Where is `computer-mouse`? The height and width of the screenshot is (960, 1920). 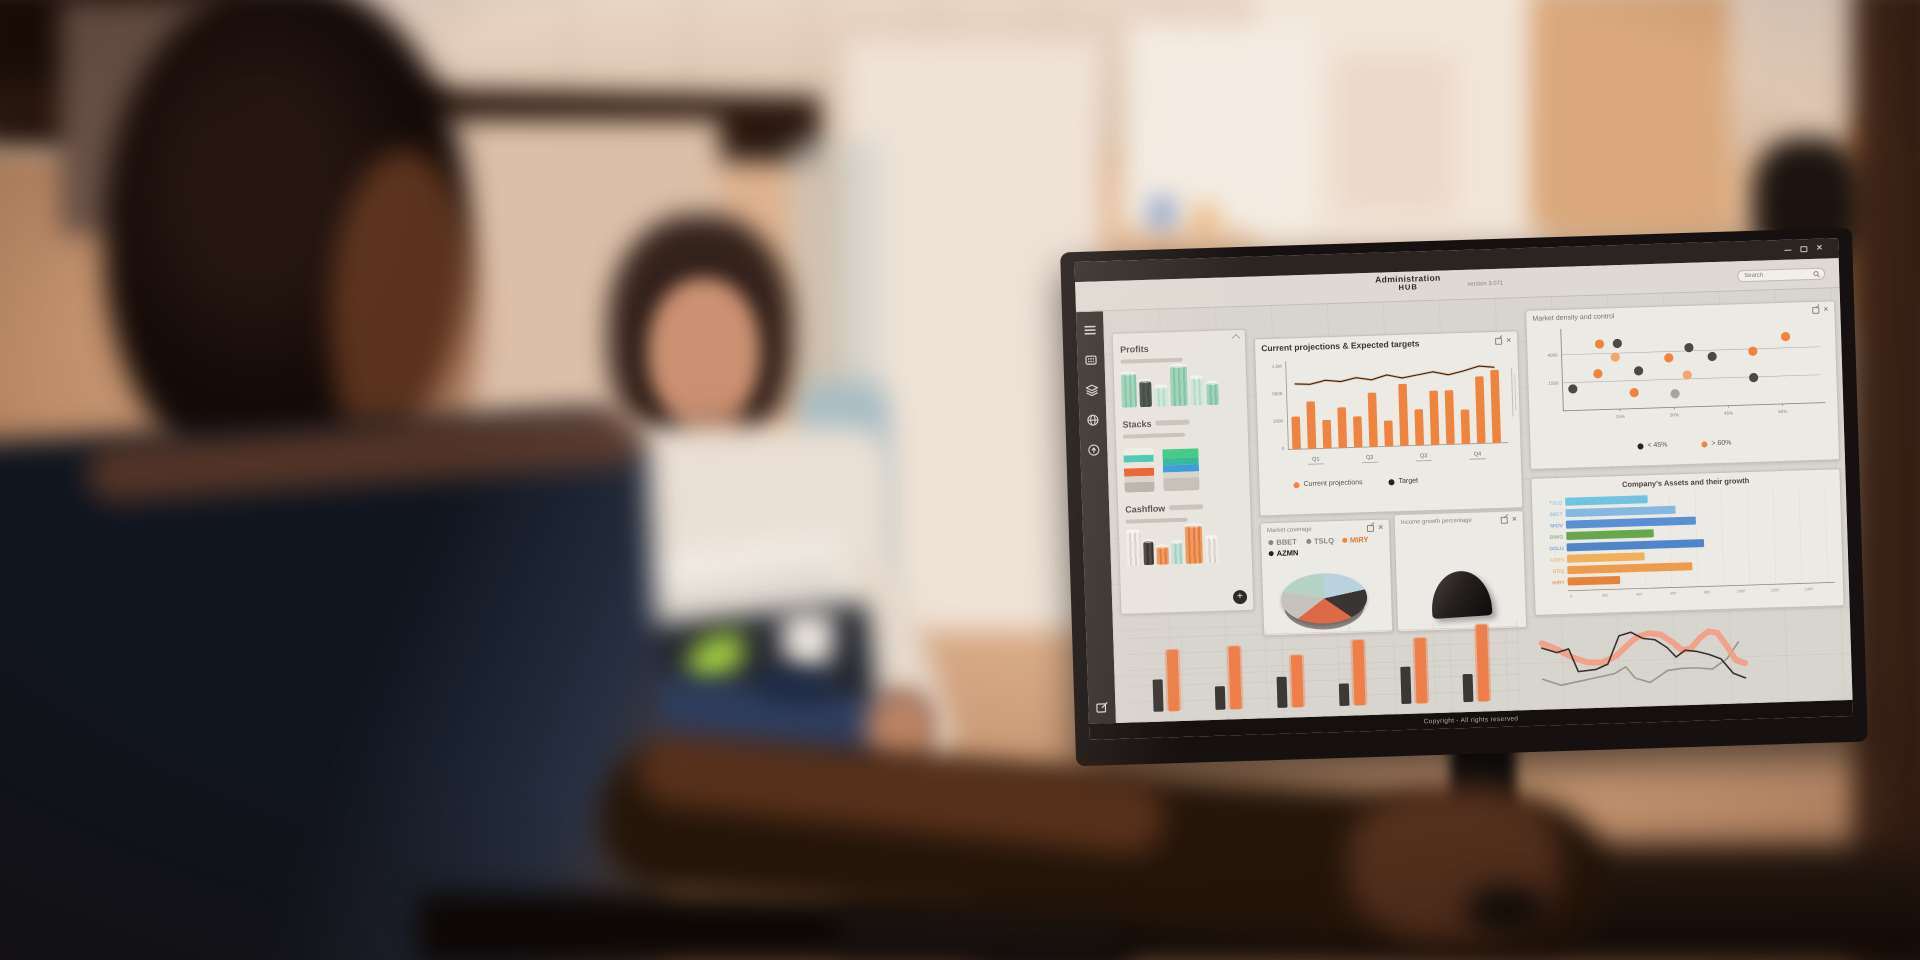 computer-mouse is located at coordinates (1507, 911).